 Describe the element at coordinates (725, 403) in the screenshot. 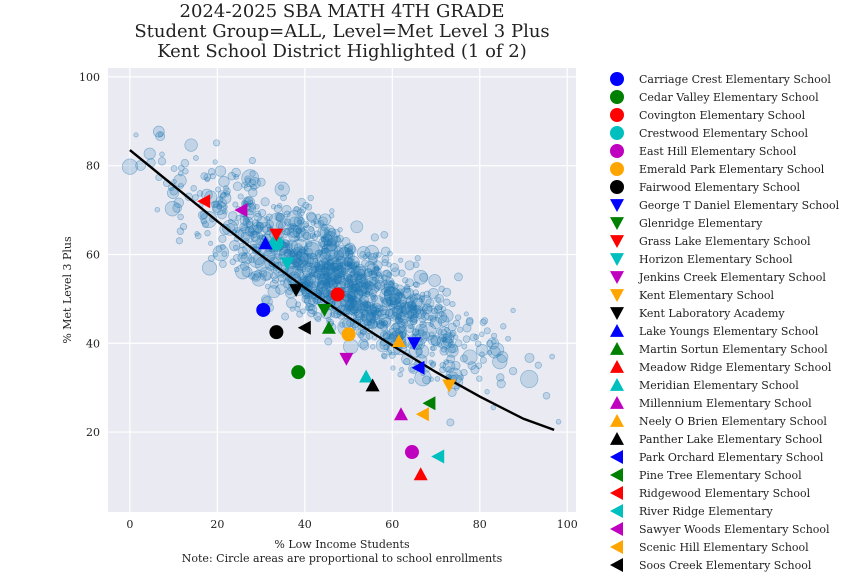

I see `legend-label: Millennium Elementary School` at that location.